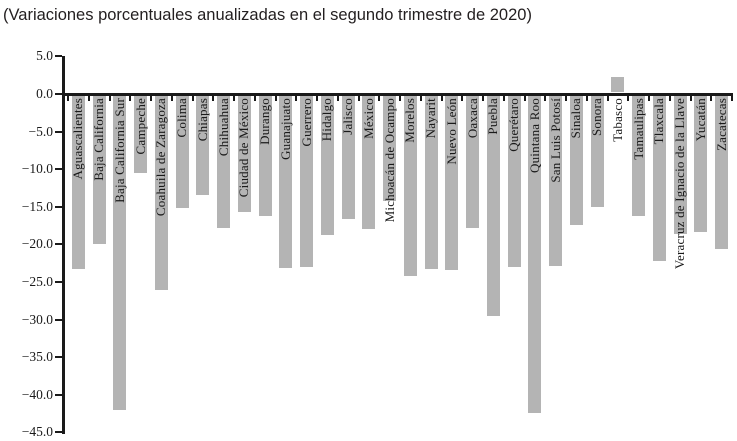 The width and height of the screenshot is (737, 441). Describe the element at coordinates (244, 148) in the screenshot. I see `bar-label: Ciudad de México` at that location.